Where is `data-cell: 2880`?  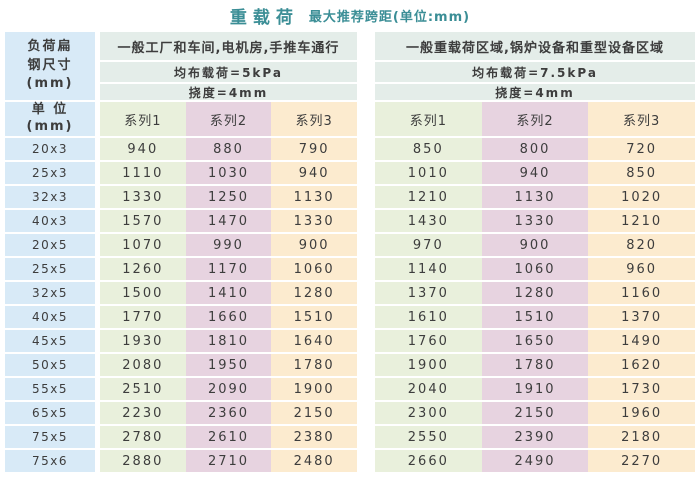
data-cell: 2880 is located at coordinates (143, 462).